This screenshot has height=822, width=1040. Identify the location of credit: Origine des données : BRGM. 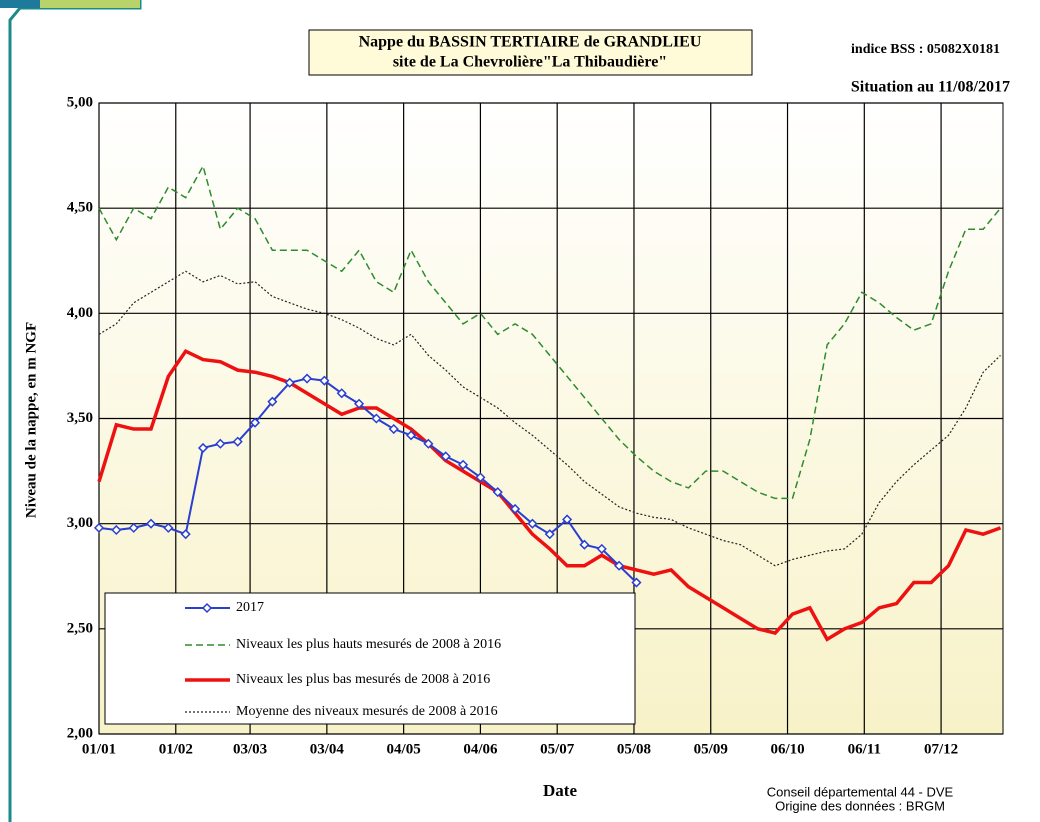
(860, 805).